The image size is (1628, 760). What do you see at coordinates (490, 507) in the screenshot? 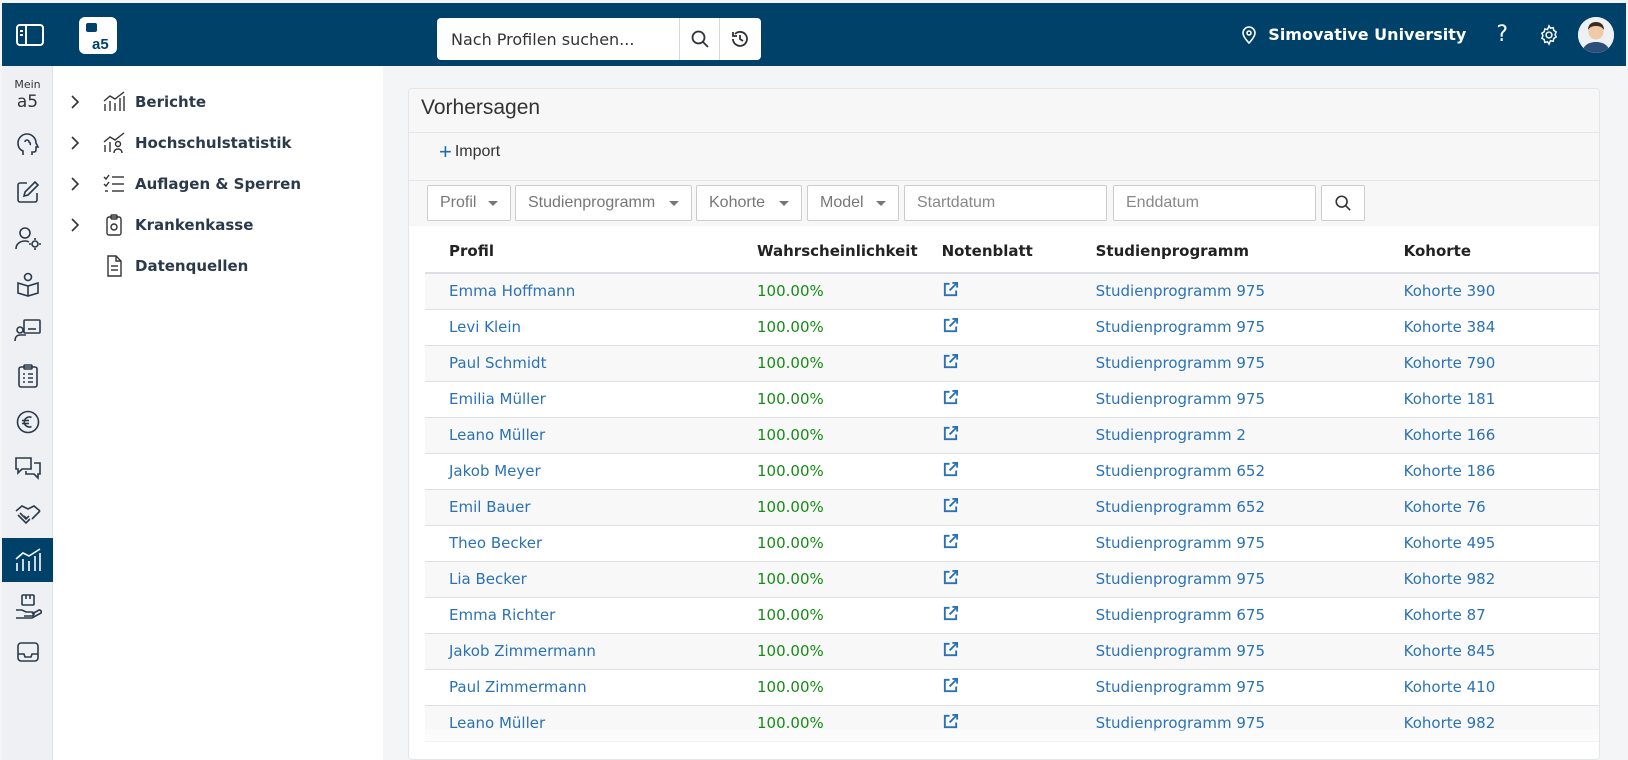
I see `profile-link: Emil Bauer` at bounding box center [490, 507].